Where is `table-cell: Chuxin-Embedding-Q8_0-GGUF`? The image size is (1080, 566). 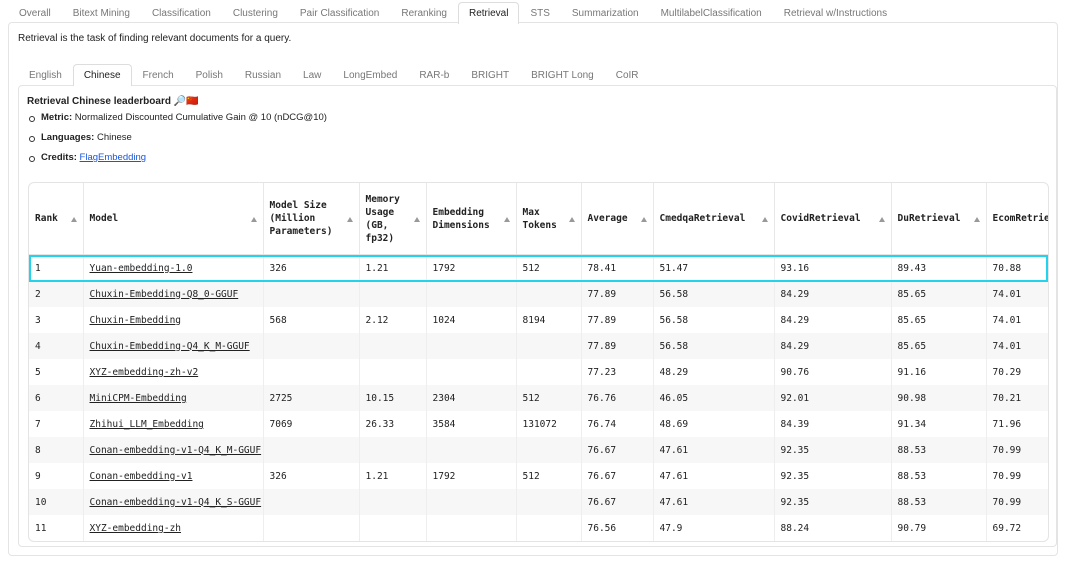 table-cell: Chuxin-Embedding-Q8_0-GGUF is located at coordinates (173, 294).